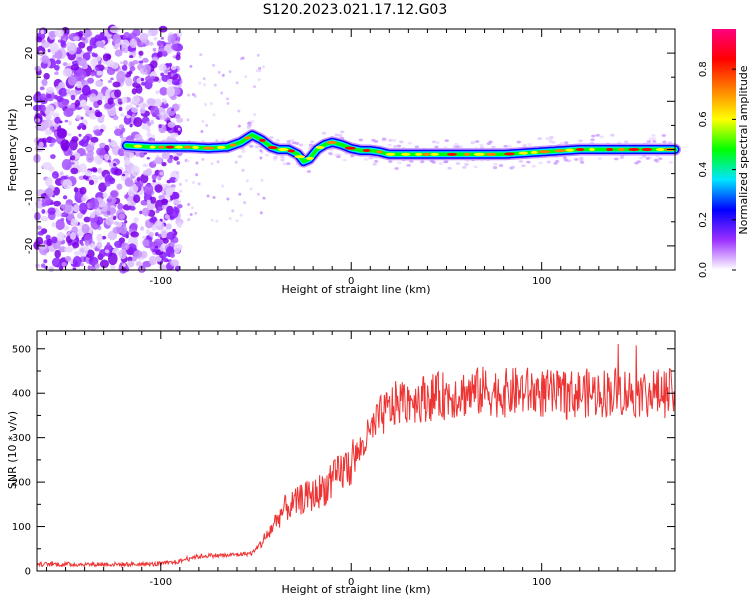  I want to click on snr-x-tick-label: 100, so click(541, 582).